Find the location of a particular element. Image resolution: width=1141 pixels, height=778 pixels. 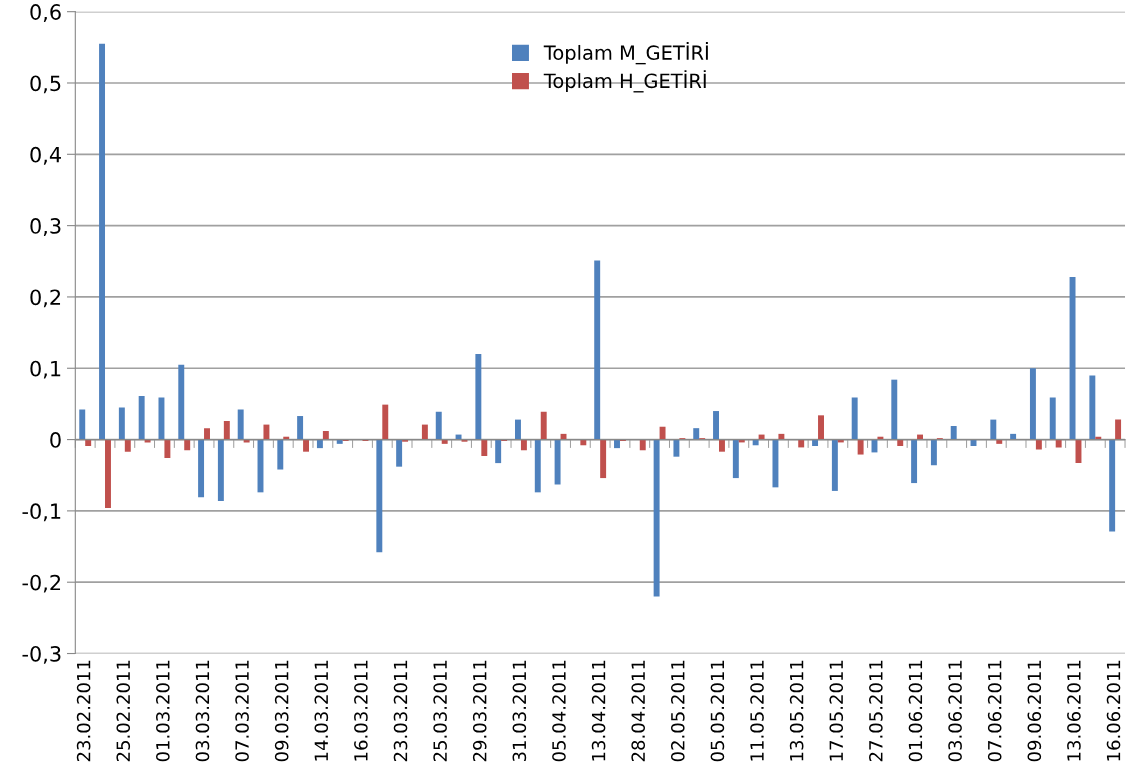

y-tick-label: 0,3 is located at coordinates (45, 227).